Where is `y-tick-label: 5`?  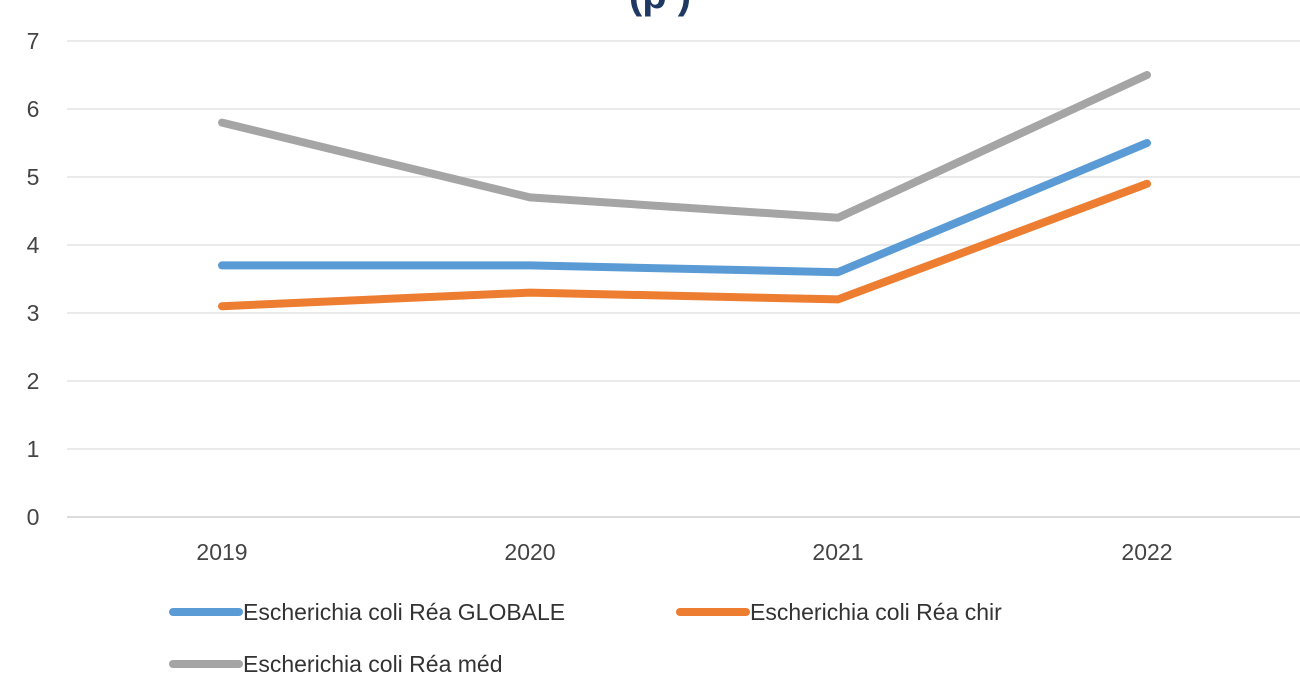 y-tick-label: 5 is located at coordinates (33, 177).